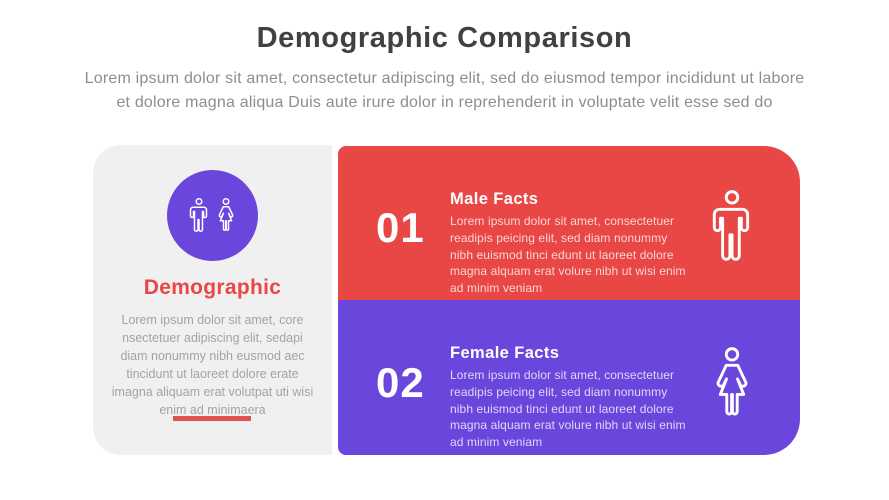 The height and width of the screenshot is (500, 889). I want to click on fact-number: 01, so click(400, 227).